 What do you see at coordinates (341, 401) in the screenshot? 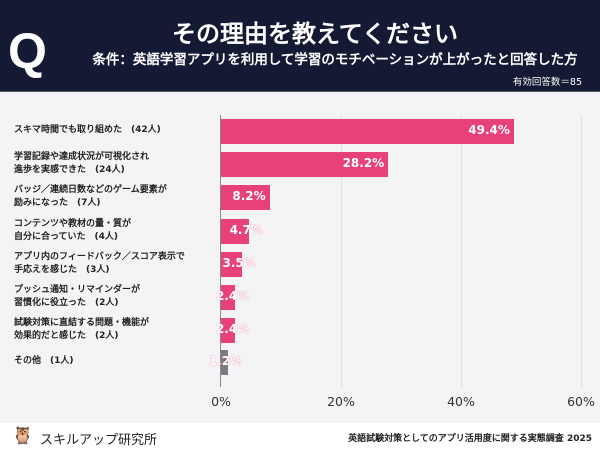
I see `x-tick-label: 20%` at bounding box center [341, 401].